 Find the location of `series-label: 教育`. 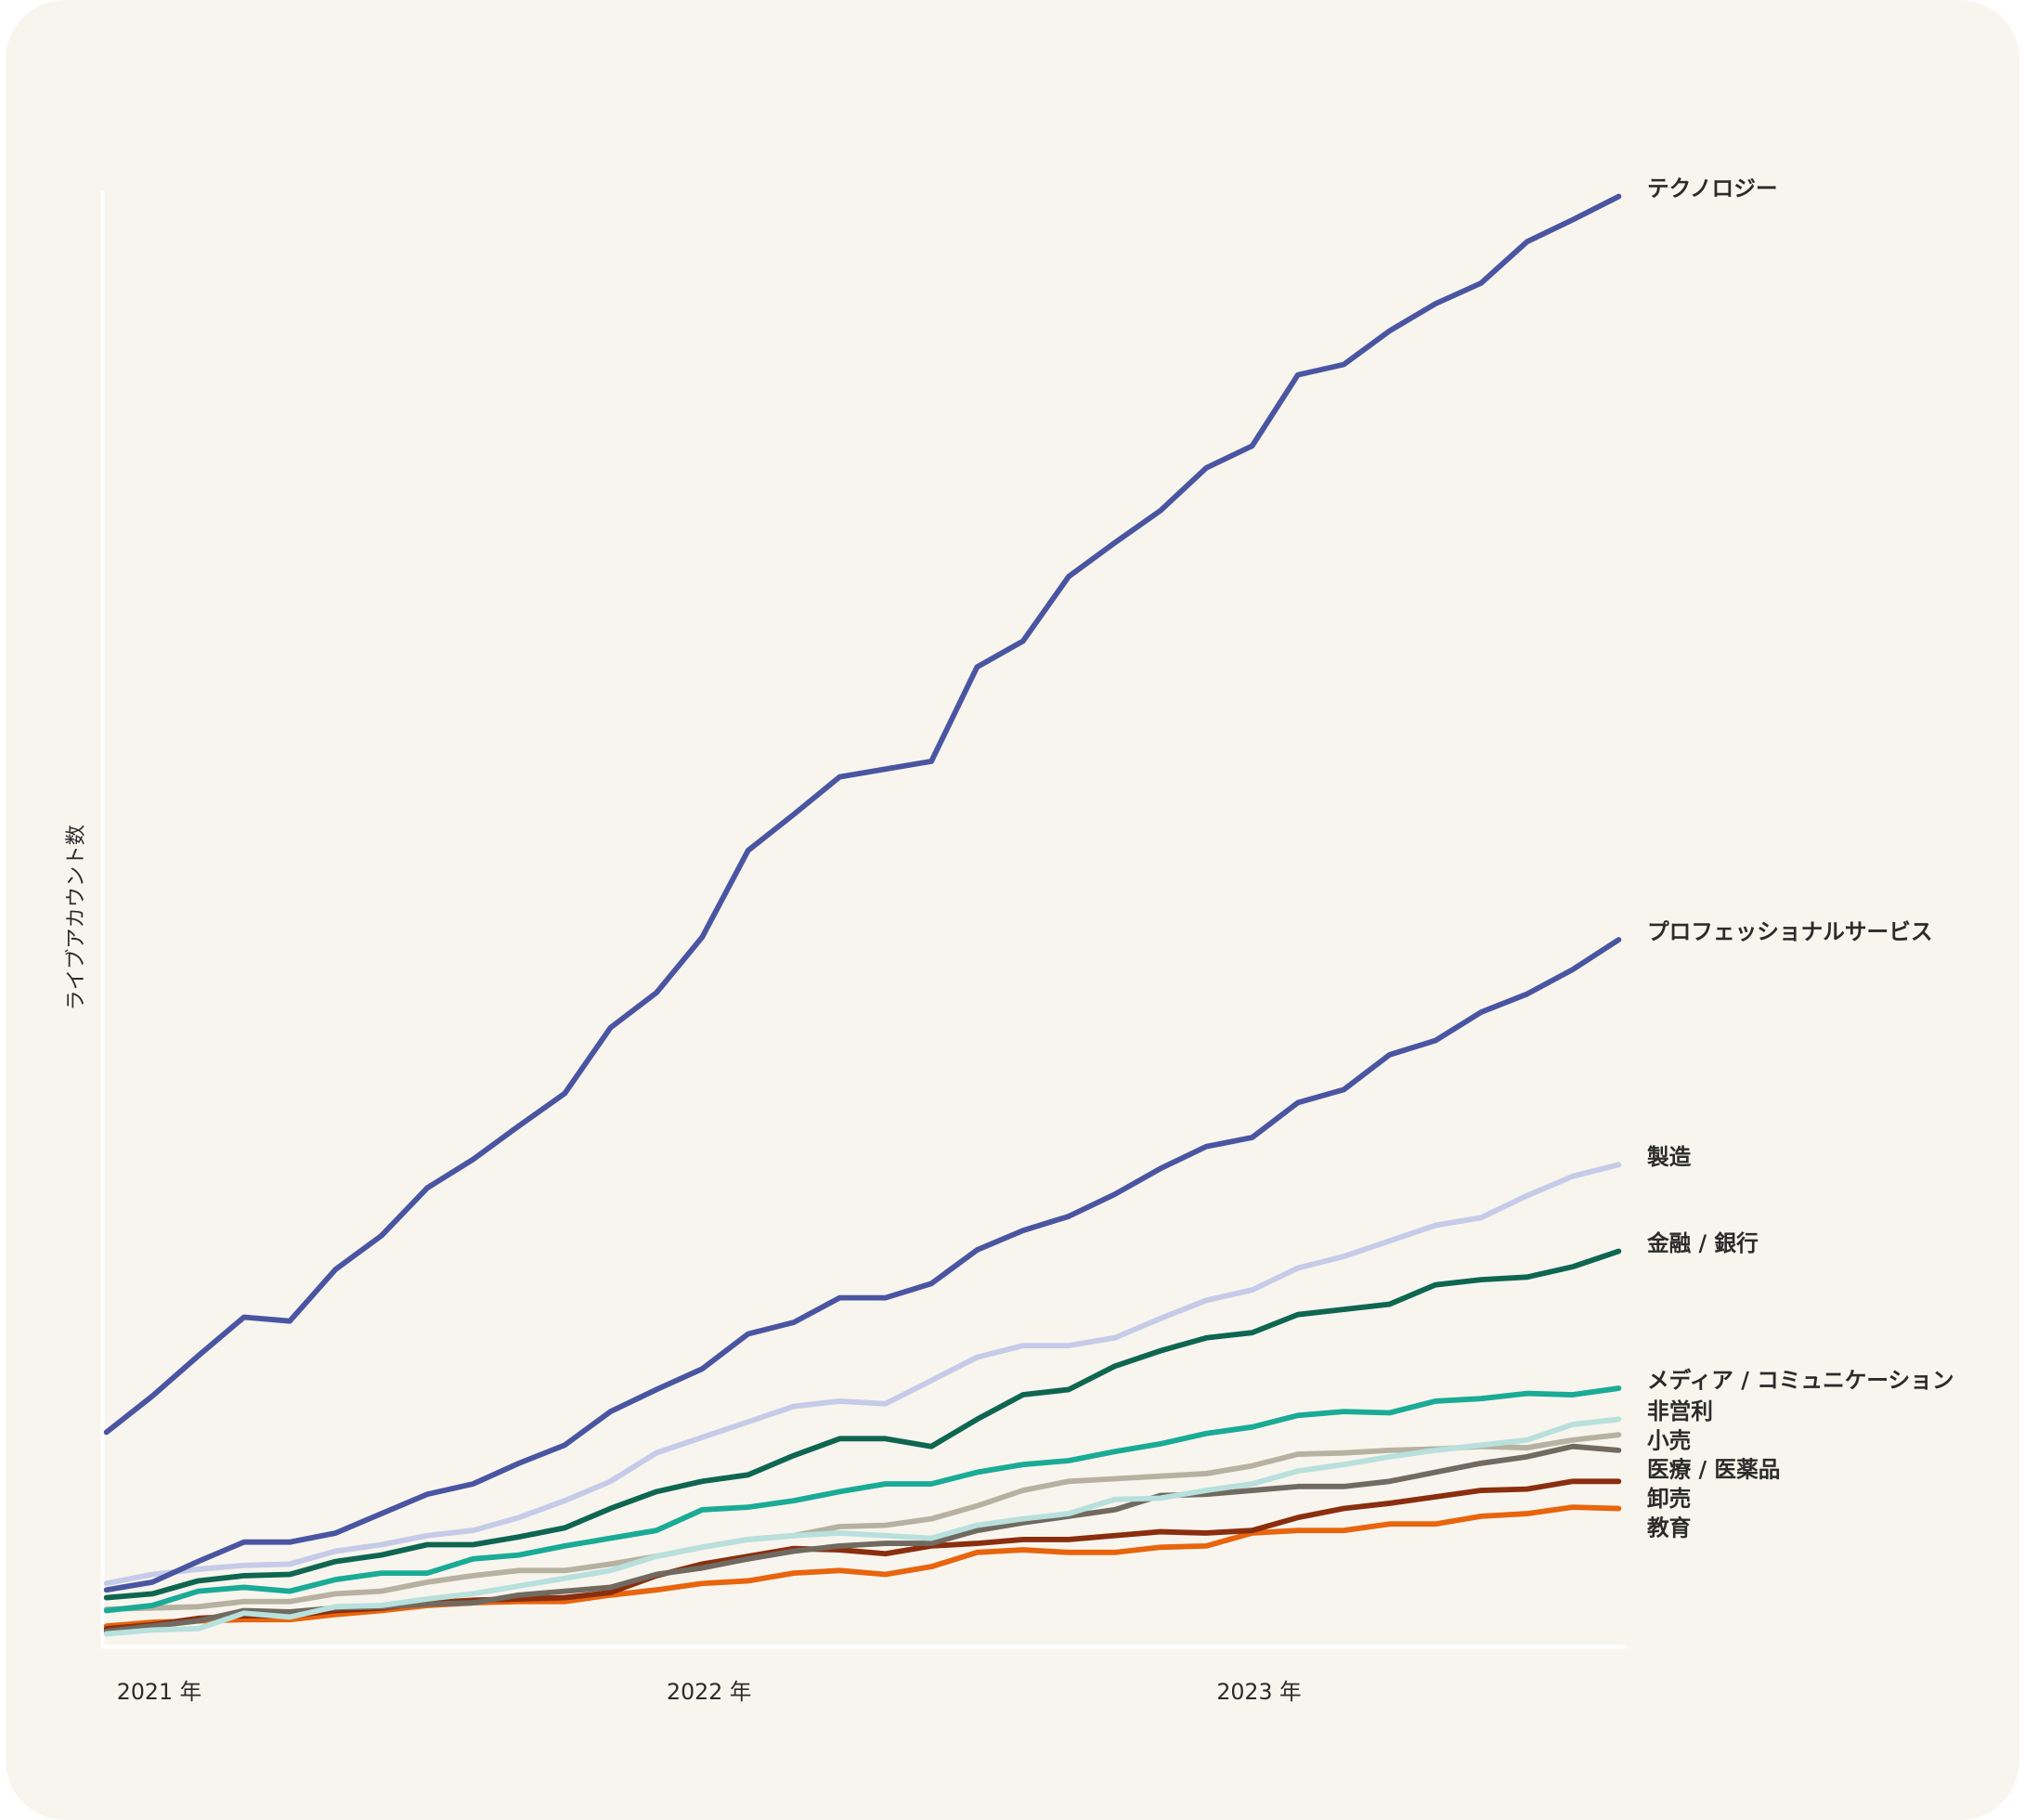

series-label: 教育 is located at coordinates (1669, 1527).